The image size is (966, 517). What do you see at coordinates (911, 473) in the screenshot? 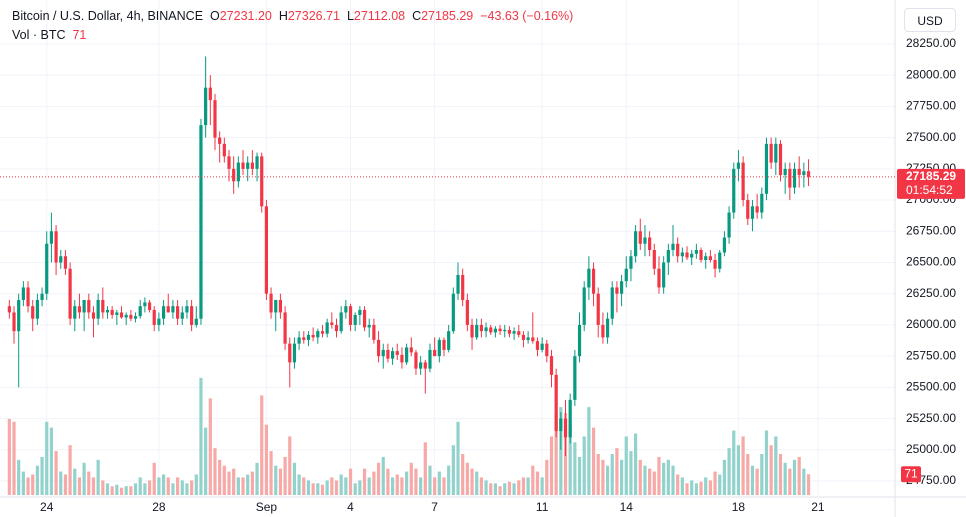
I see `volume-tag-value: 71` at bounding box center [911, 473].